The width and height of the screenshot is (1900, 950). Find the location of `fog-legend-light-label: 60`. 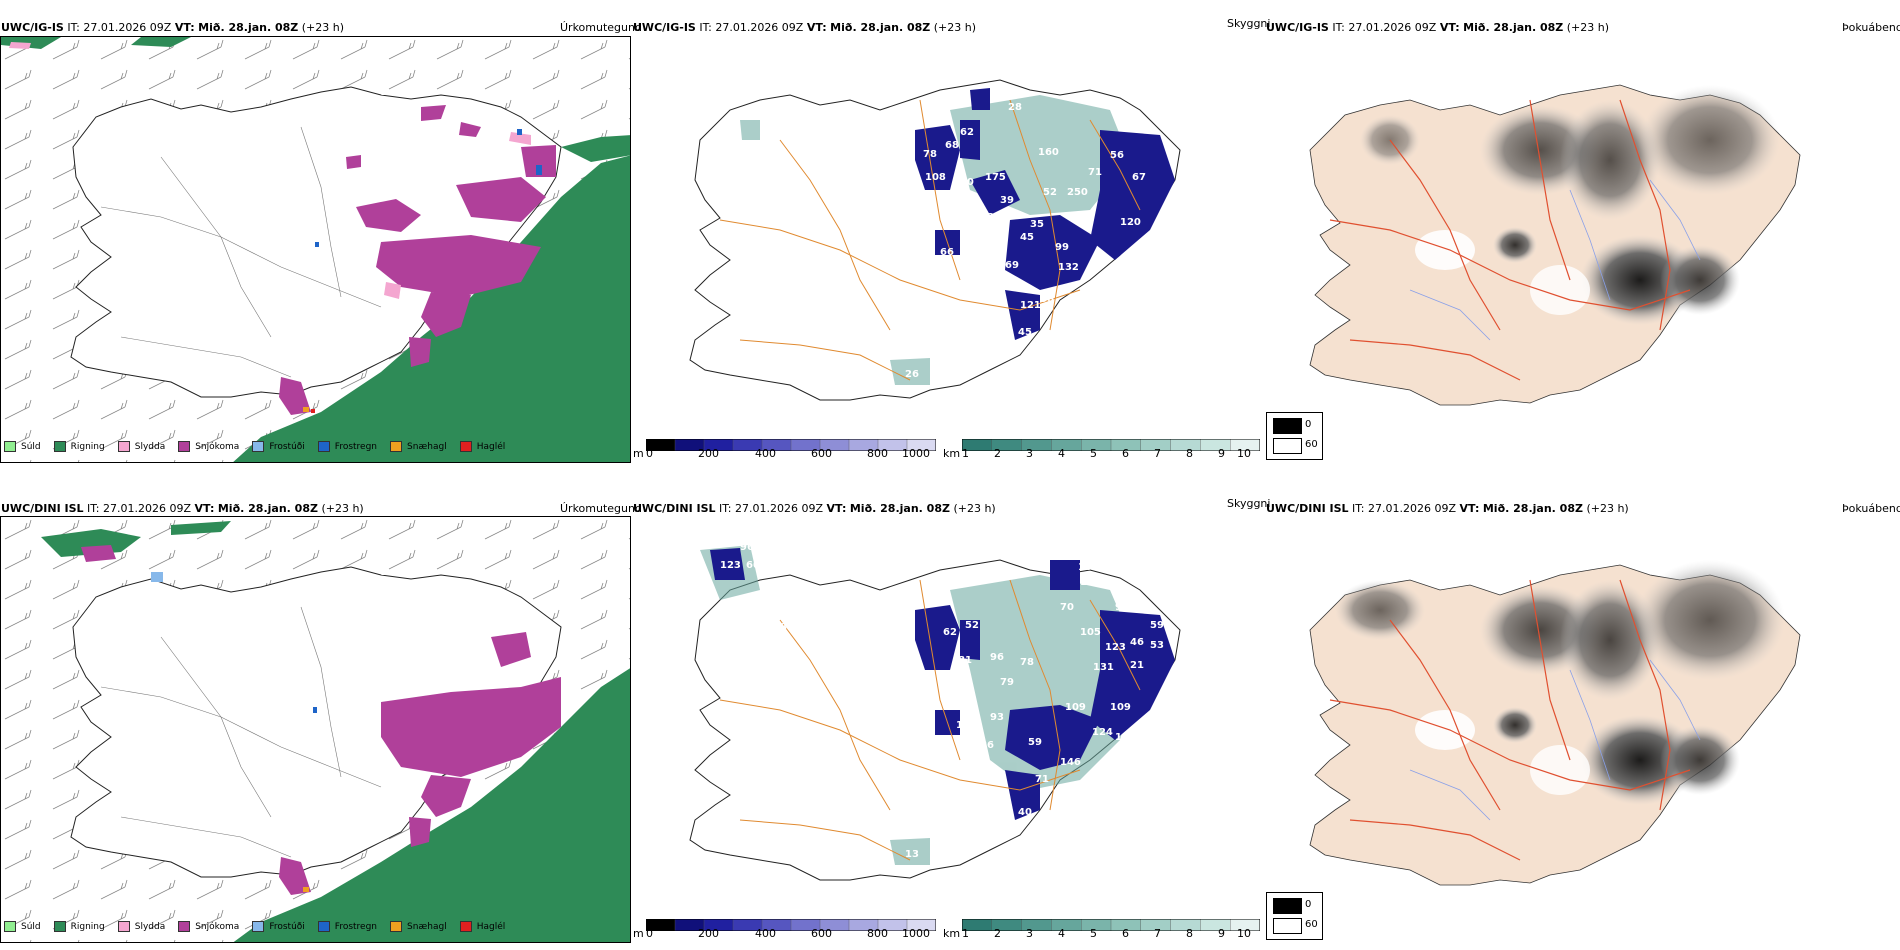

fog-legend-light-label: 60 is located at coordinates (1311, 924).